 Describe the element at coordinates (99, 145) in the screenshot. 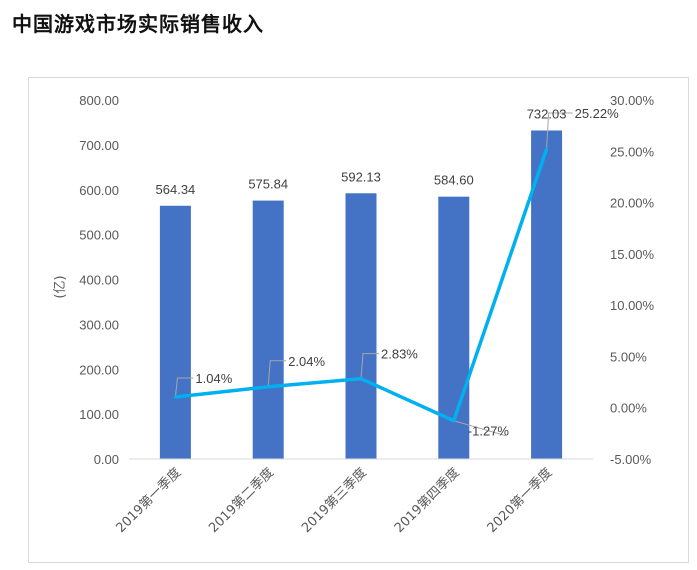

I see `y-tick-label: 700.00` at that location.